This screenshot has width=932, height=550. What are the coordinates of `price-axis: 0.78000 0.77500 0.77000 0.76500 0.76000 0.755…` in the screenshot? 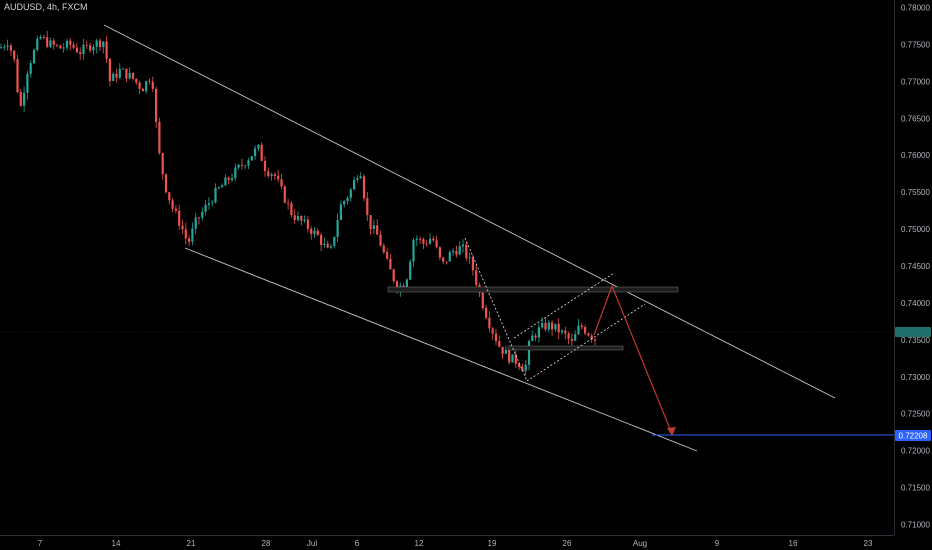 It's located at (915, 267).